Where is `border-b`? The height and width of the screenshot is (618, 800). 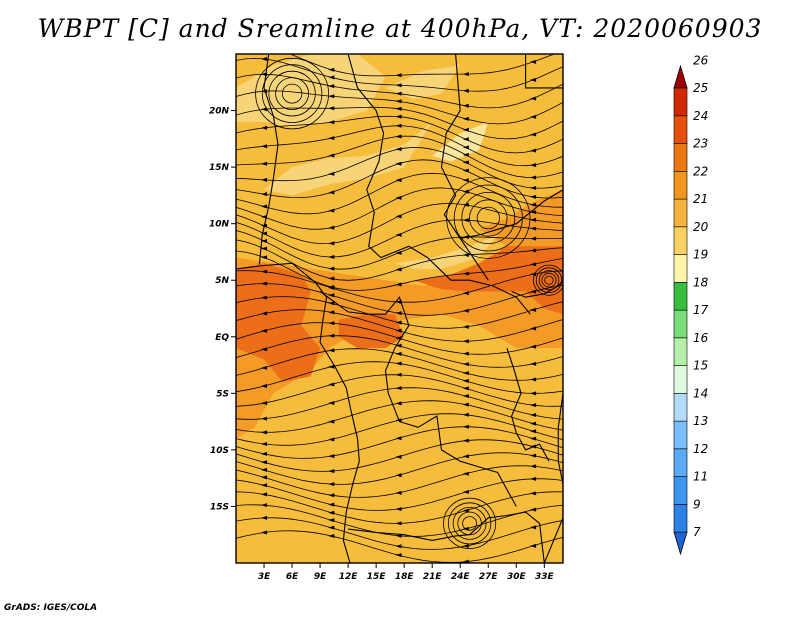
border-b is located at coordinates (366, 156).